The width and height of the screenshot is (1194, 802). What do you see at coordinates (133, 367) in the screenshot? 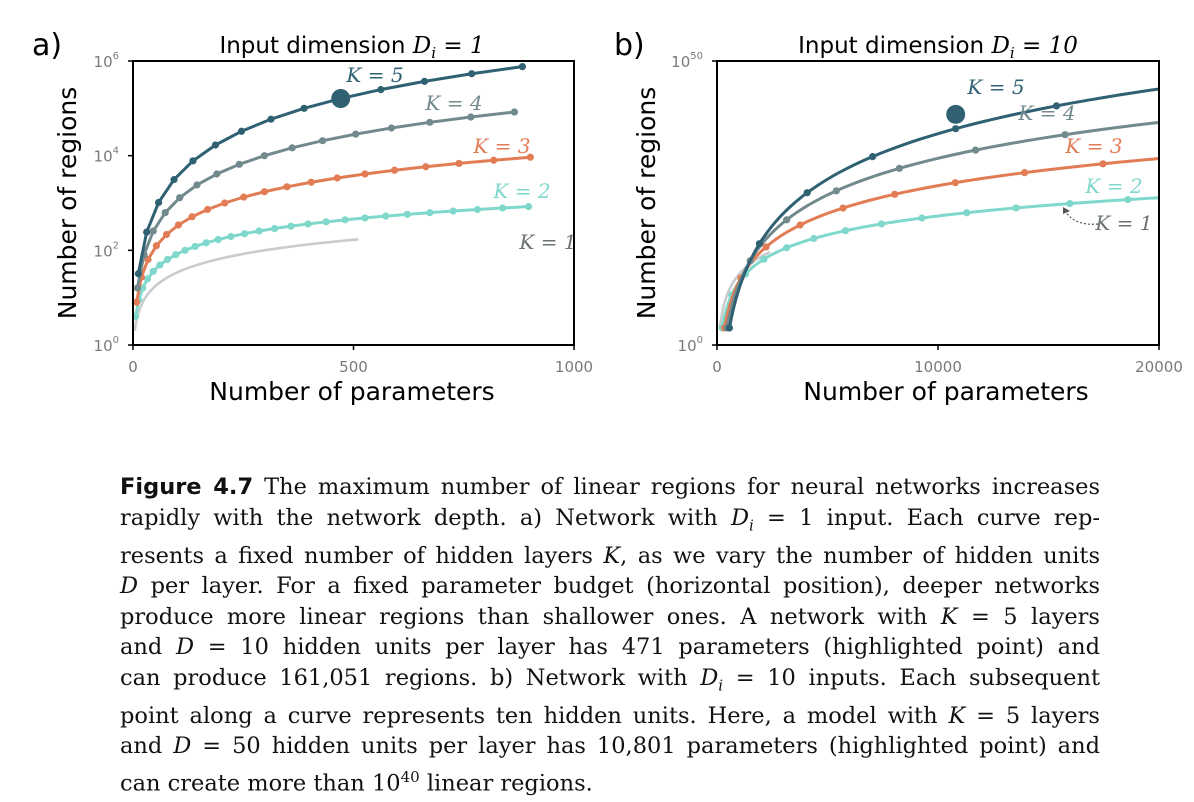
I see `x-tick-label-a-0: 0` at bounding box center [133, 367].